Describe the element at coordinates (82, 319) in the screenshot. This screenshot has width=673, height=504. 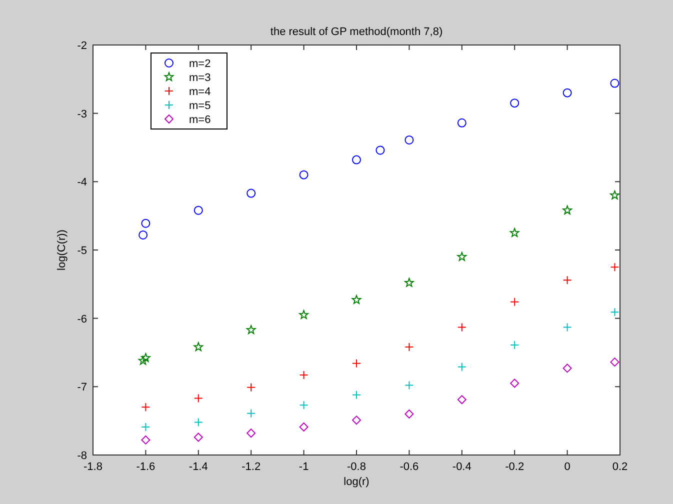
I see `y-tick-label: -6` at that location.